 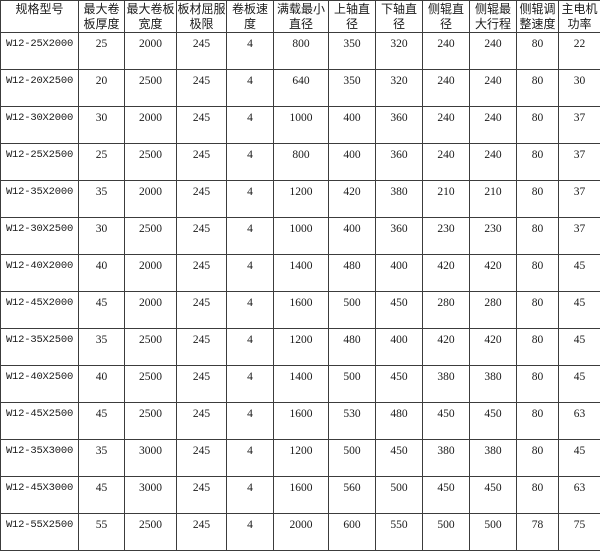 I want to click on table-cell: 210, so click(x=446, y=199).